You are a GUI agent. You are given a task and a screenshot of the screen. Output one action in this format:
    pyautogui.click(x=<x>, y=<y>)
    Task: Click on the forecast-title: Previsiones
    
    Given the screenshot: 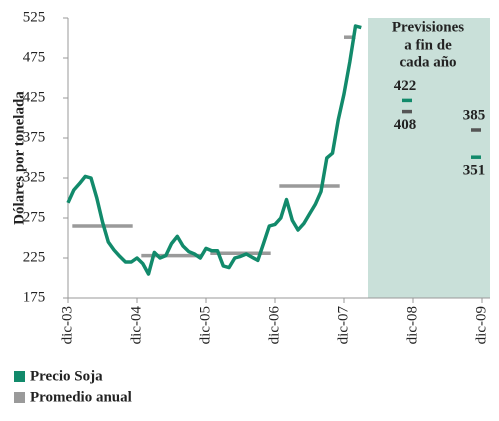 What is the action you would take?
    pyautogui.click(x=428, y=27)
    